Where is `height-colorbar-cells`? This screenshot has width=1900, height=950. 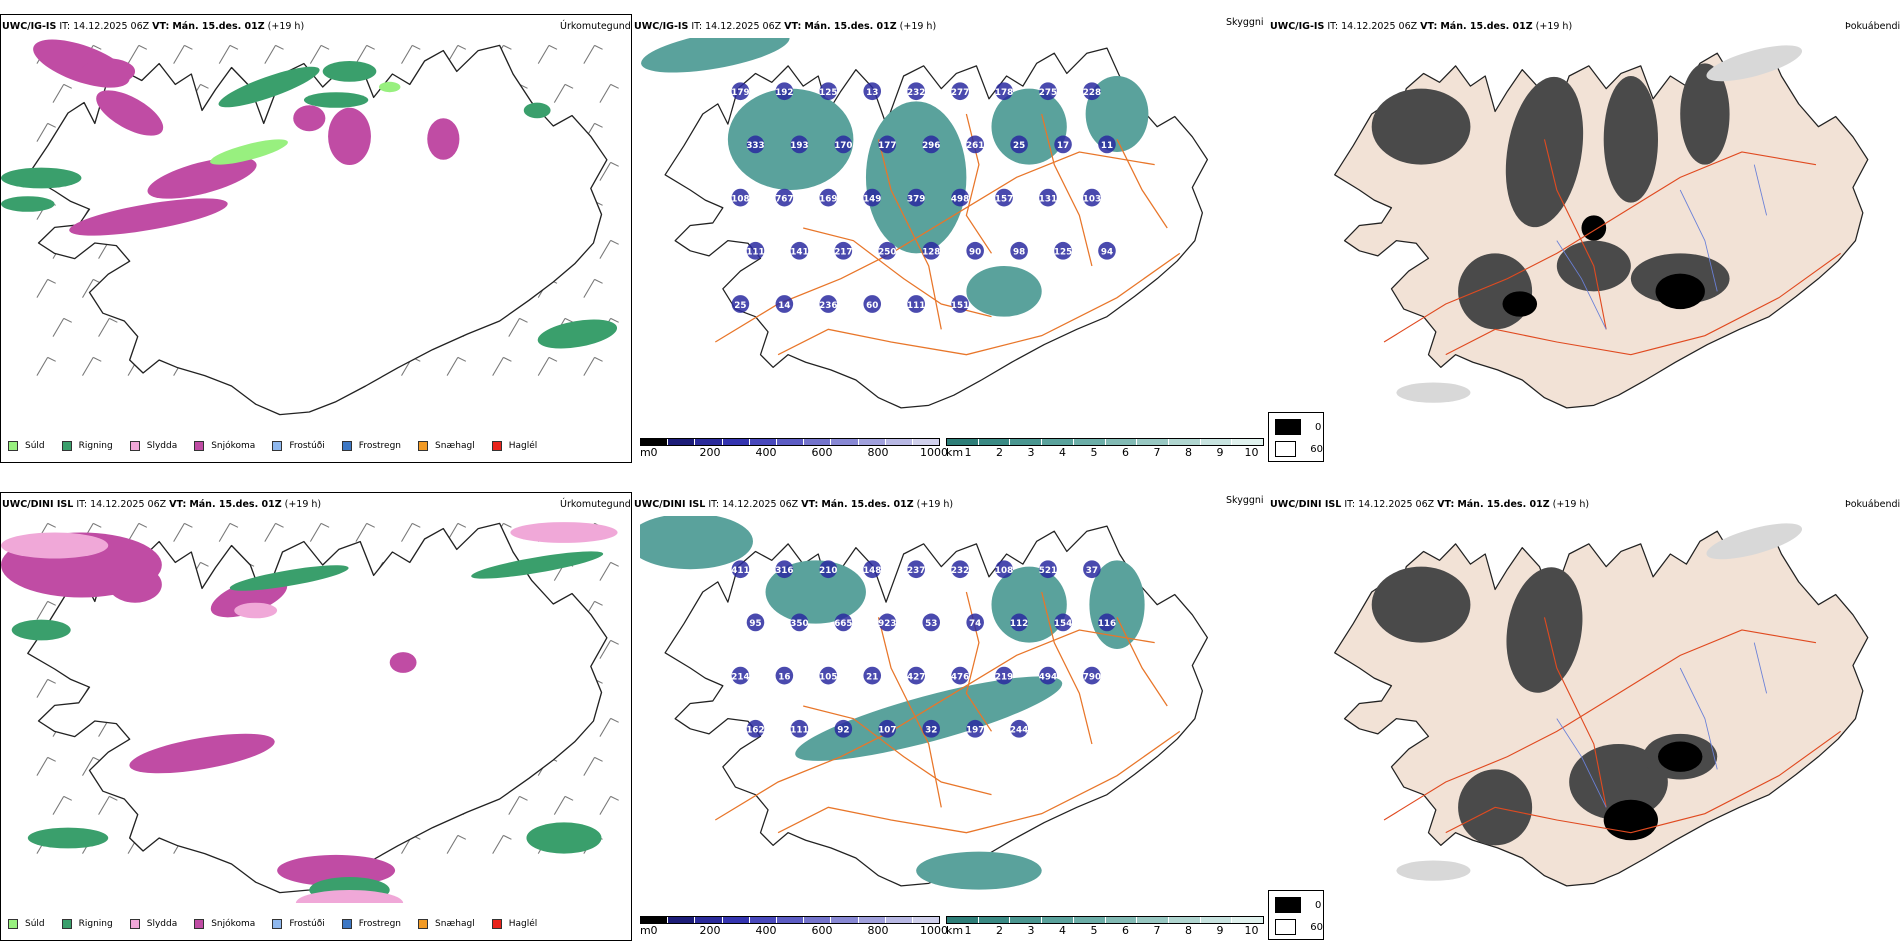
height-colorbar-cells is located at coordinates (790, 442).